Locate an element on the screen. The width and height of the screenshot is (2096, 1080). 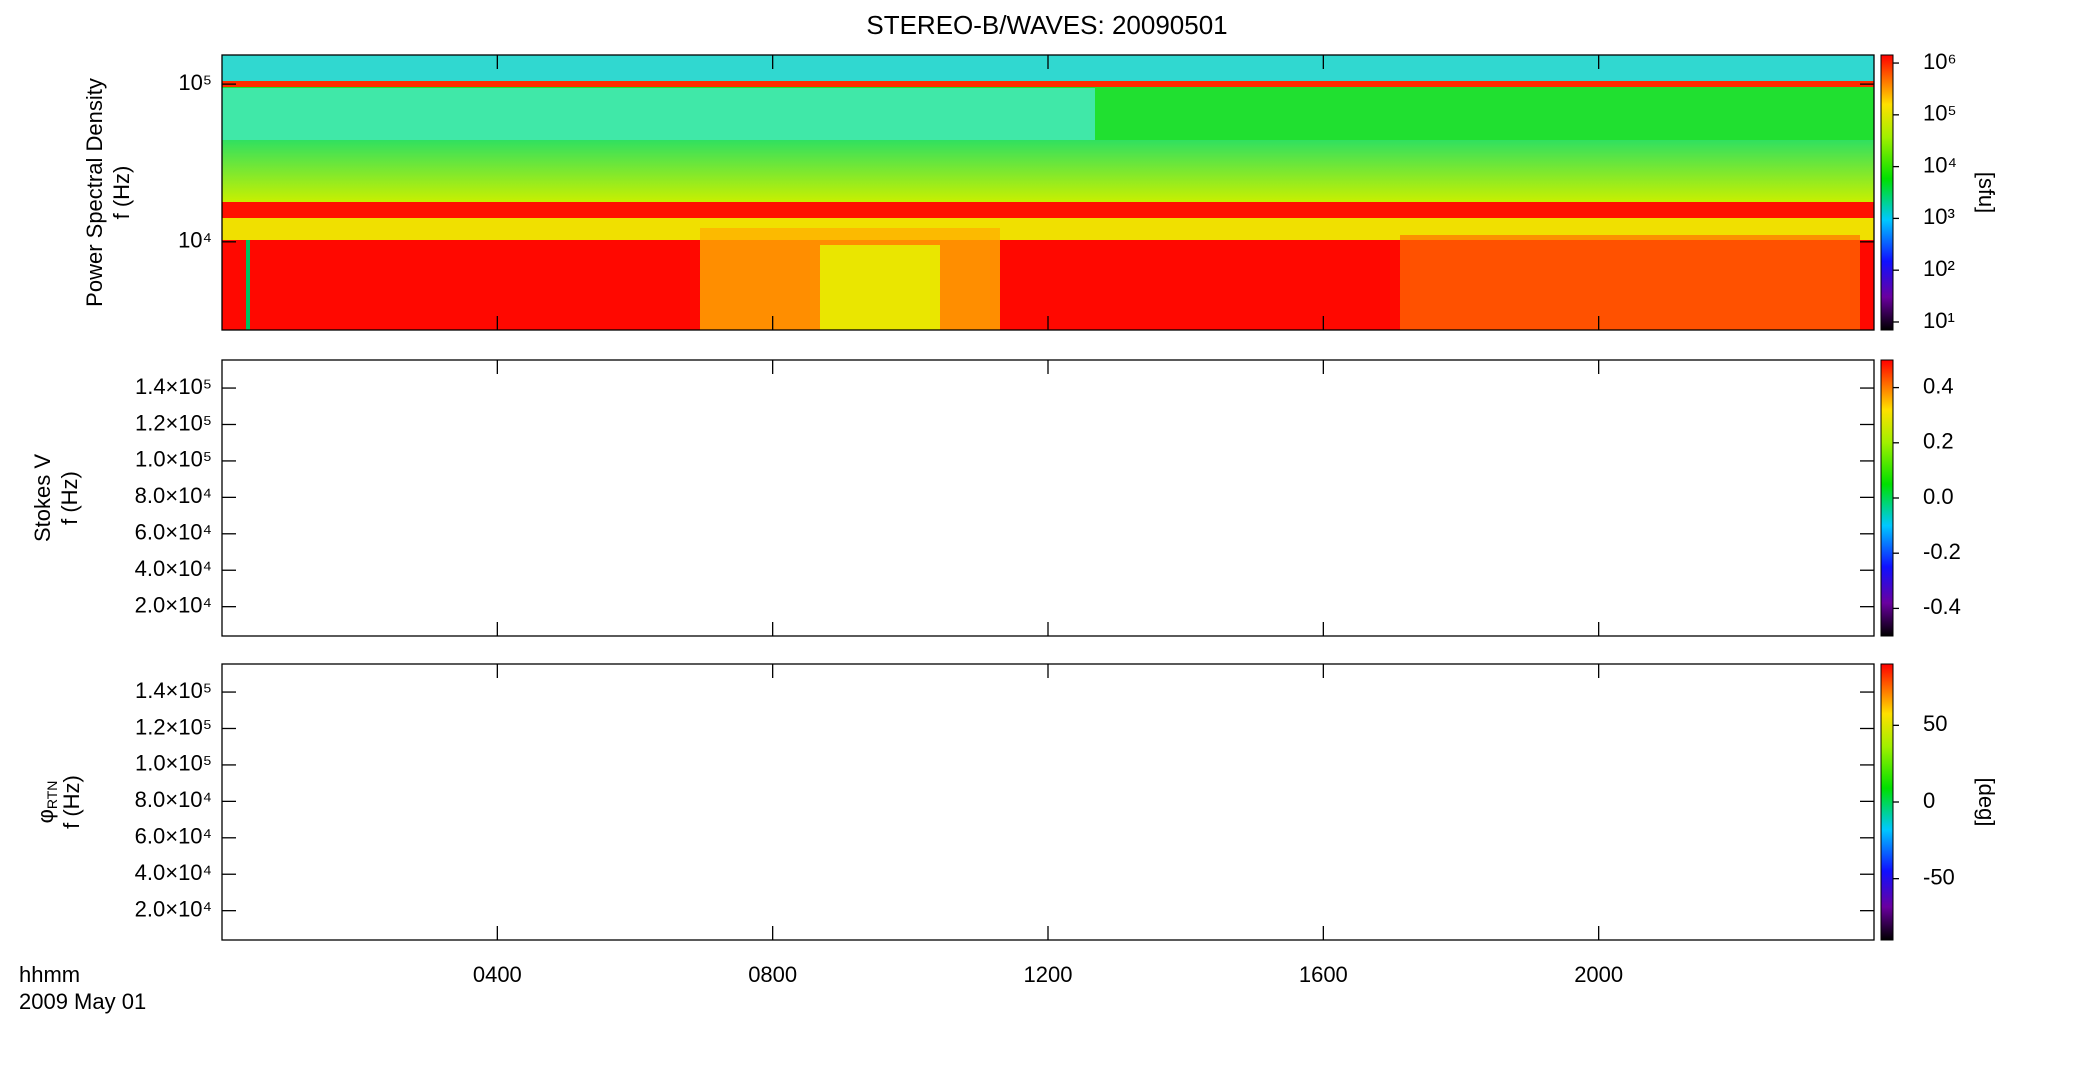
y-axis-label: φRTN is located at coordinates (46, 802).